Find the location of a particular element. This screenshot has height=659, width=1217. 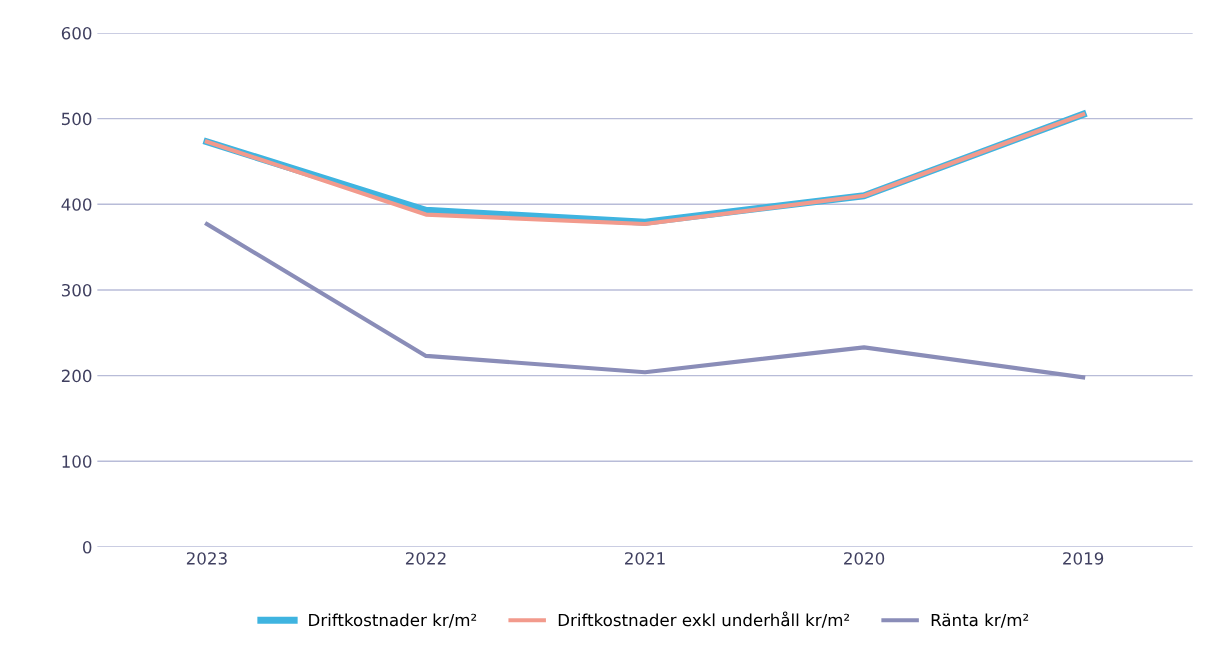

x-tick-label: 2021 is located at coordinates (645, 558).